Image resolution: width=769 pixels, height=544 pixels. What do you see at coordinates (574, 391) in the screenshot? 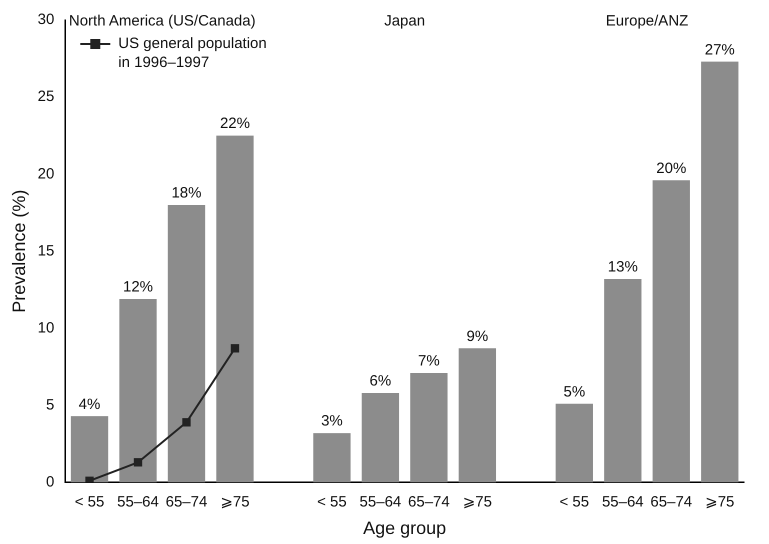
I see `data-label: 5%` at bounding box center [574, 391].